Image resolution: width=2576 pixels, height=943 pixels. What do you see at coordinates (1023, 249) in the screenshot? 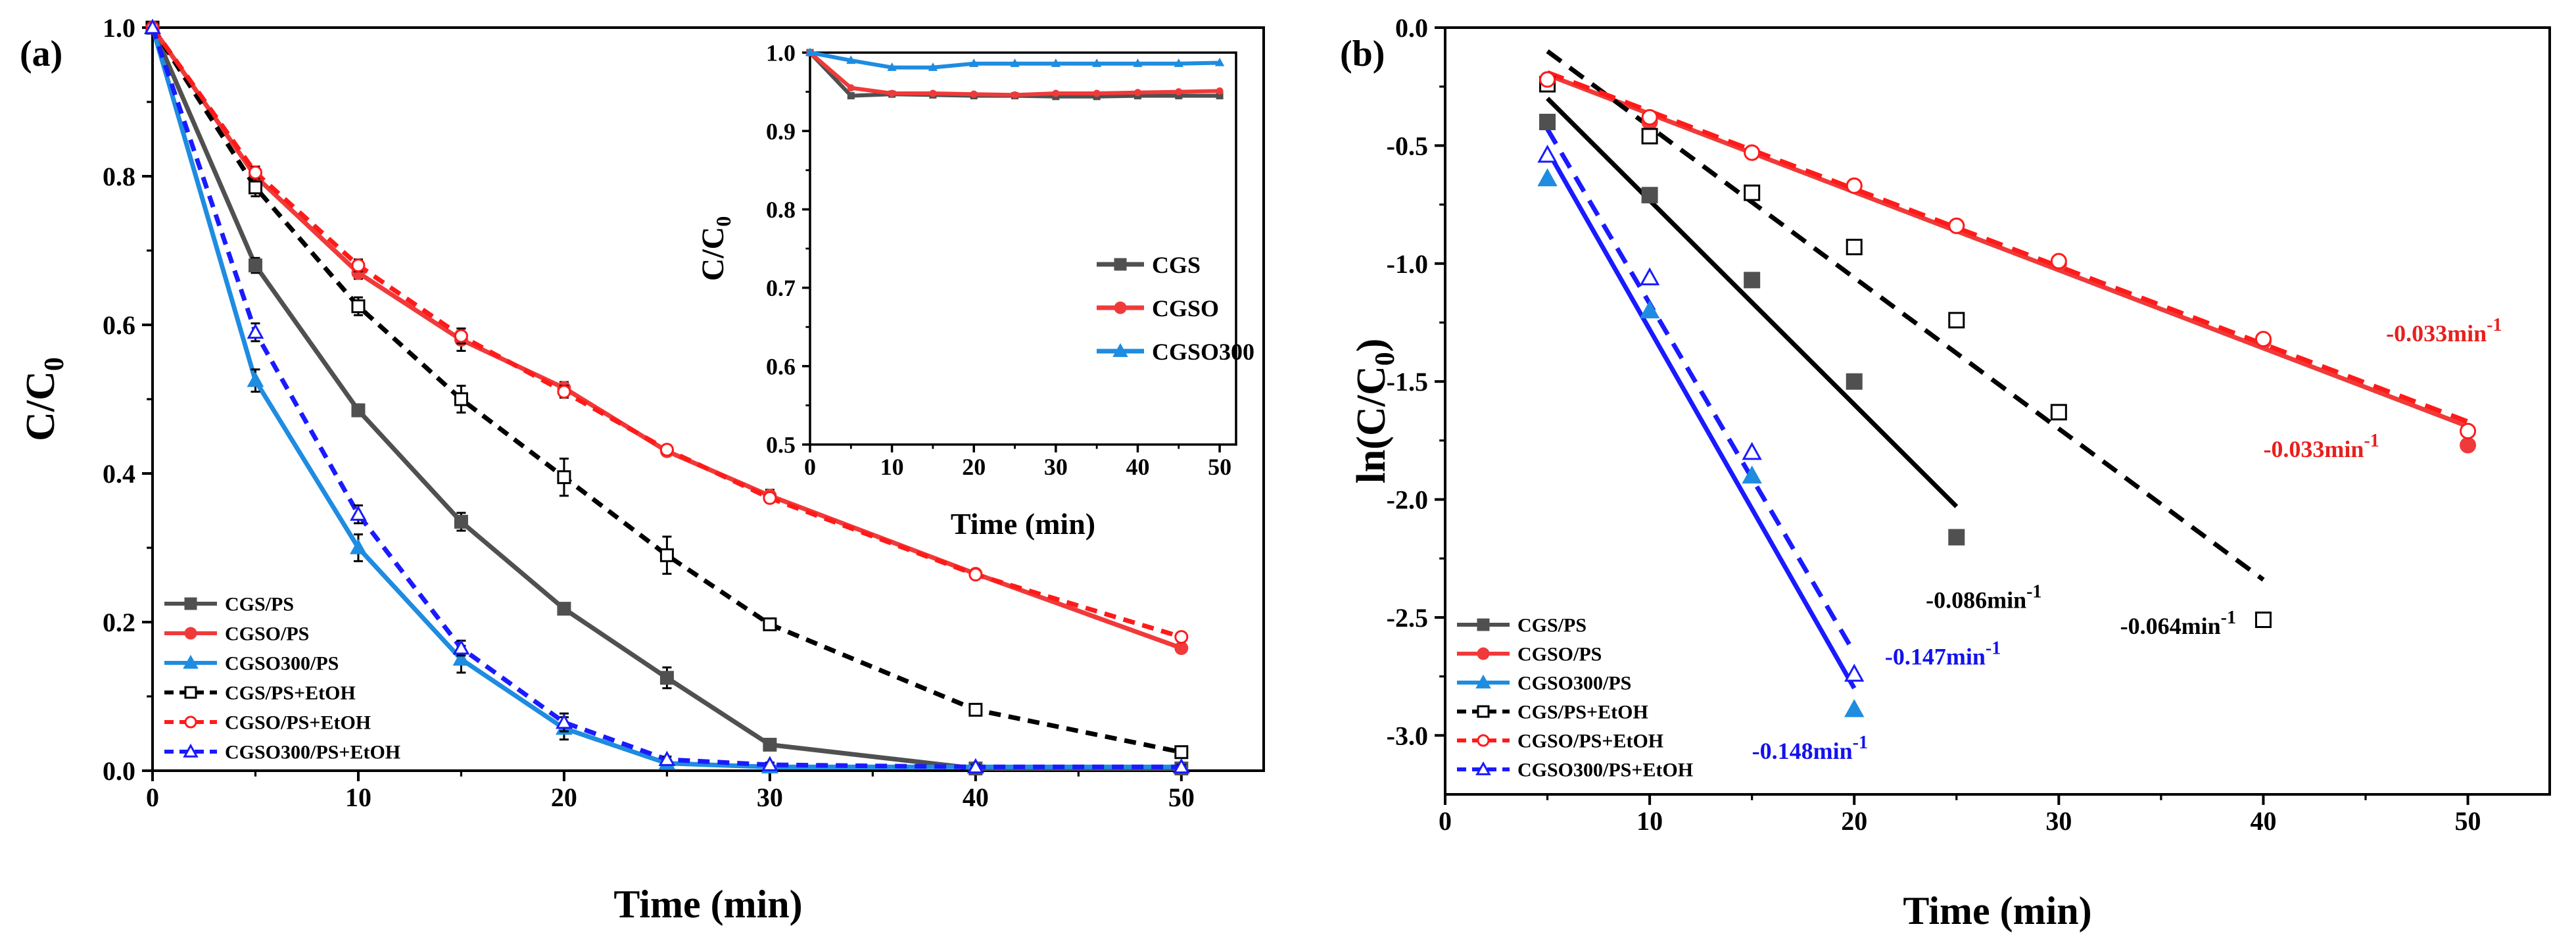
I see `a-inset-bg` at bounding box center [1023, 249].